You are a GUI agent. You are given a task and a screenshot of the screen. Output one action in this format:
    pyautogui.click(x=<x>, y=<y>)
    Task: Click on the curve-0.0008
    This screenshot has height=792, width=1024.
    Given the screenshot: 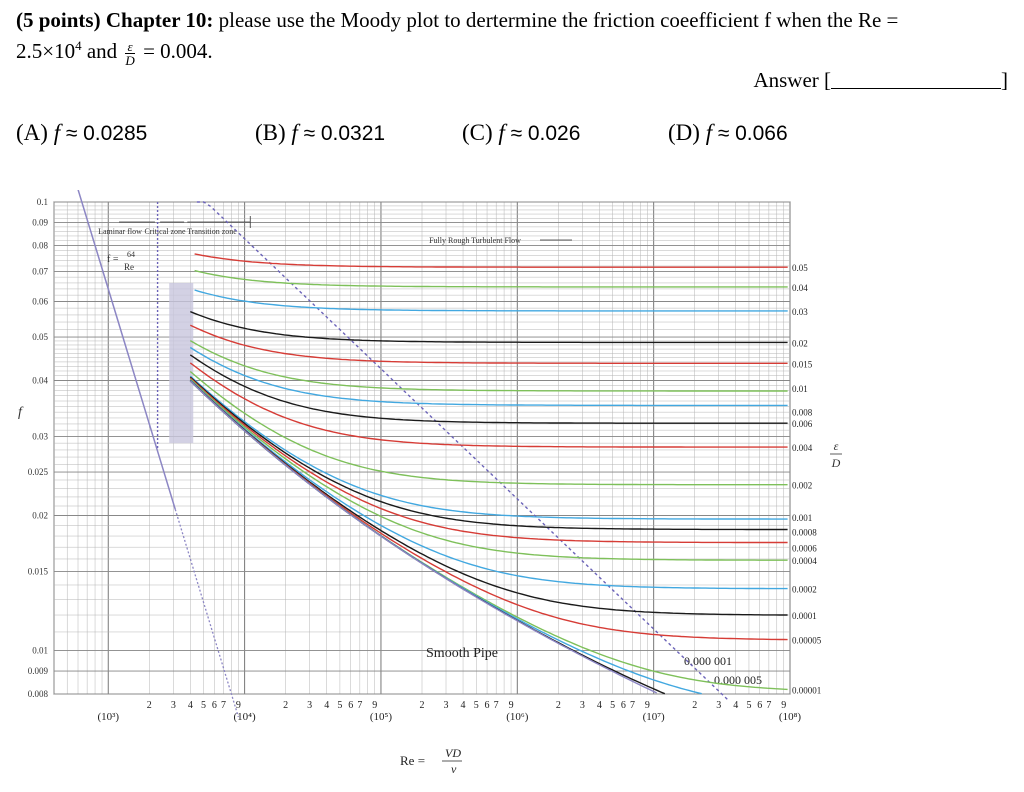 What is the action you would take?
    pyautogui.click(x=488, y=453)
    